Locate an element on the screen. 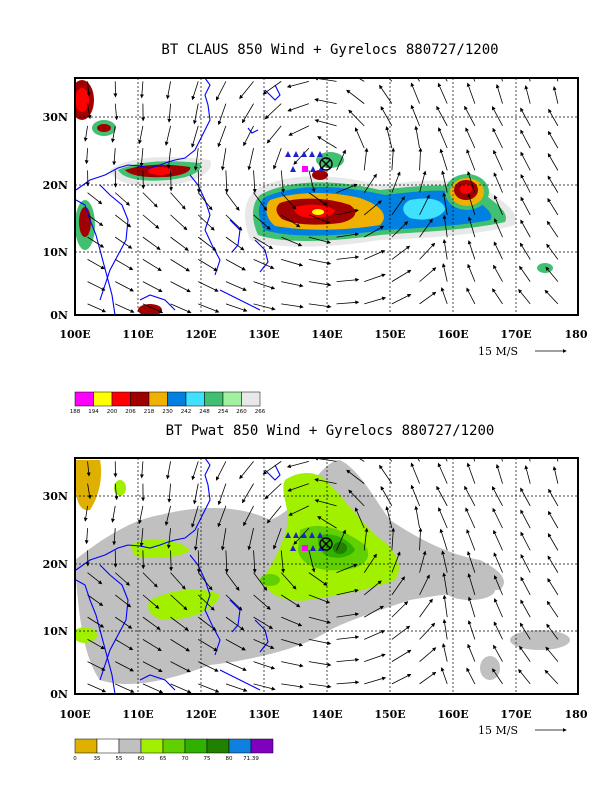 This screenshot has width=612, height=792. x-tick-label: 180 is located at coordinates (576, 714).